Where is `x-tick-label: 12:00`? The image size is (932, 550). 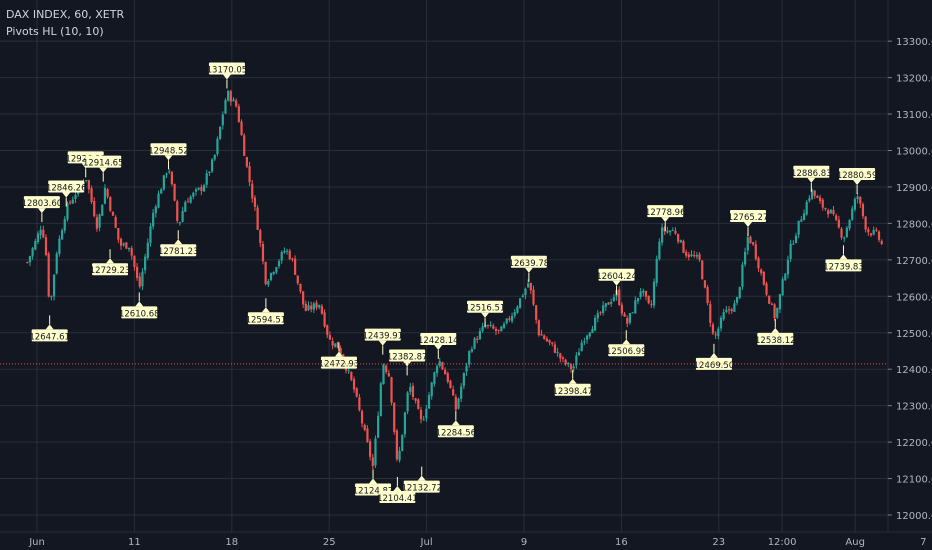
x-tick-label: 12:00 is located at coordinates (782, 542).